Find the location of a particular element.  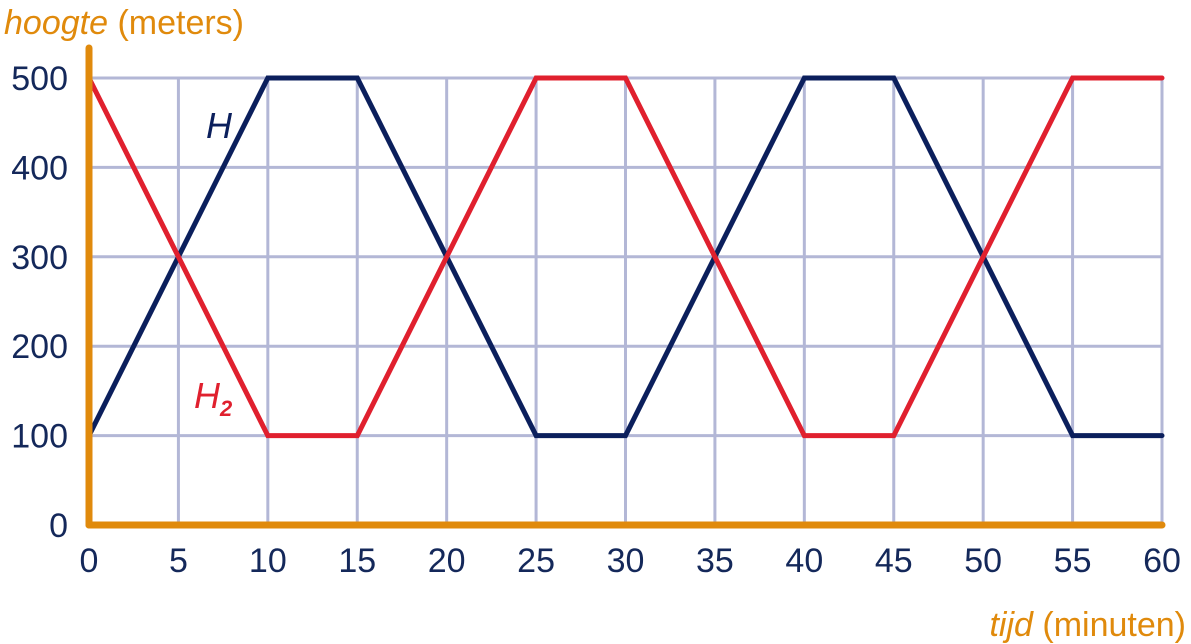

y-tick-label-0: 0 is located at coordinates (58, 526).